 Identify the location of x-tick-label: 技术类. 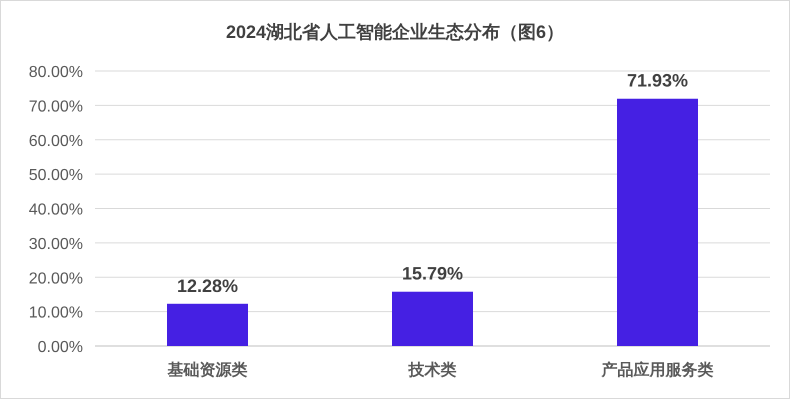
(432, 370).